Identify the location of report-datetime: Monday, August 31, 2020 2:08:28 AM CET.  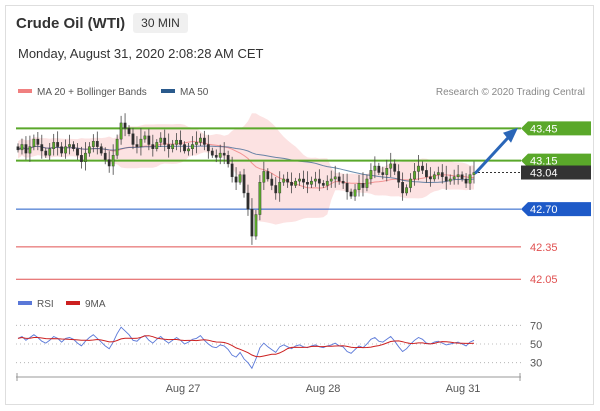
(141, 53).